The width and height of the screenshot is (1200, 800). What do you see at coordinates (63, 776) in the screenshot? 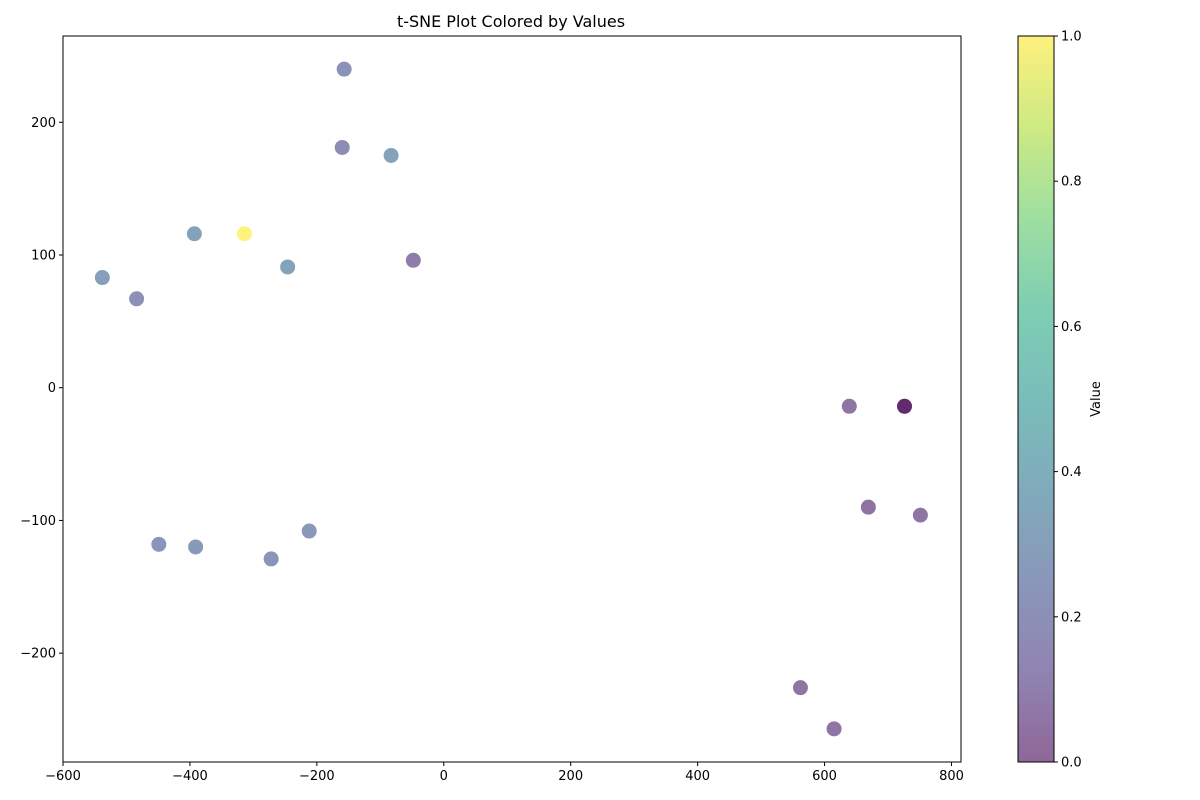
I see `x-tick-label: −600` at bounding box center [63, 776].